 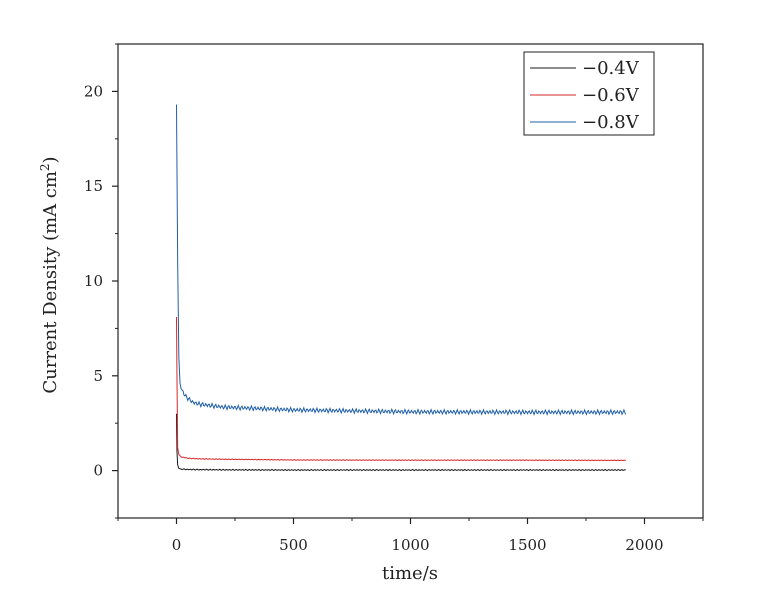 What do you see at coordinates (93, 91) in the screenshot?
I see `y-tick-label: 20` at bounding box center [93, 91].